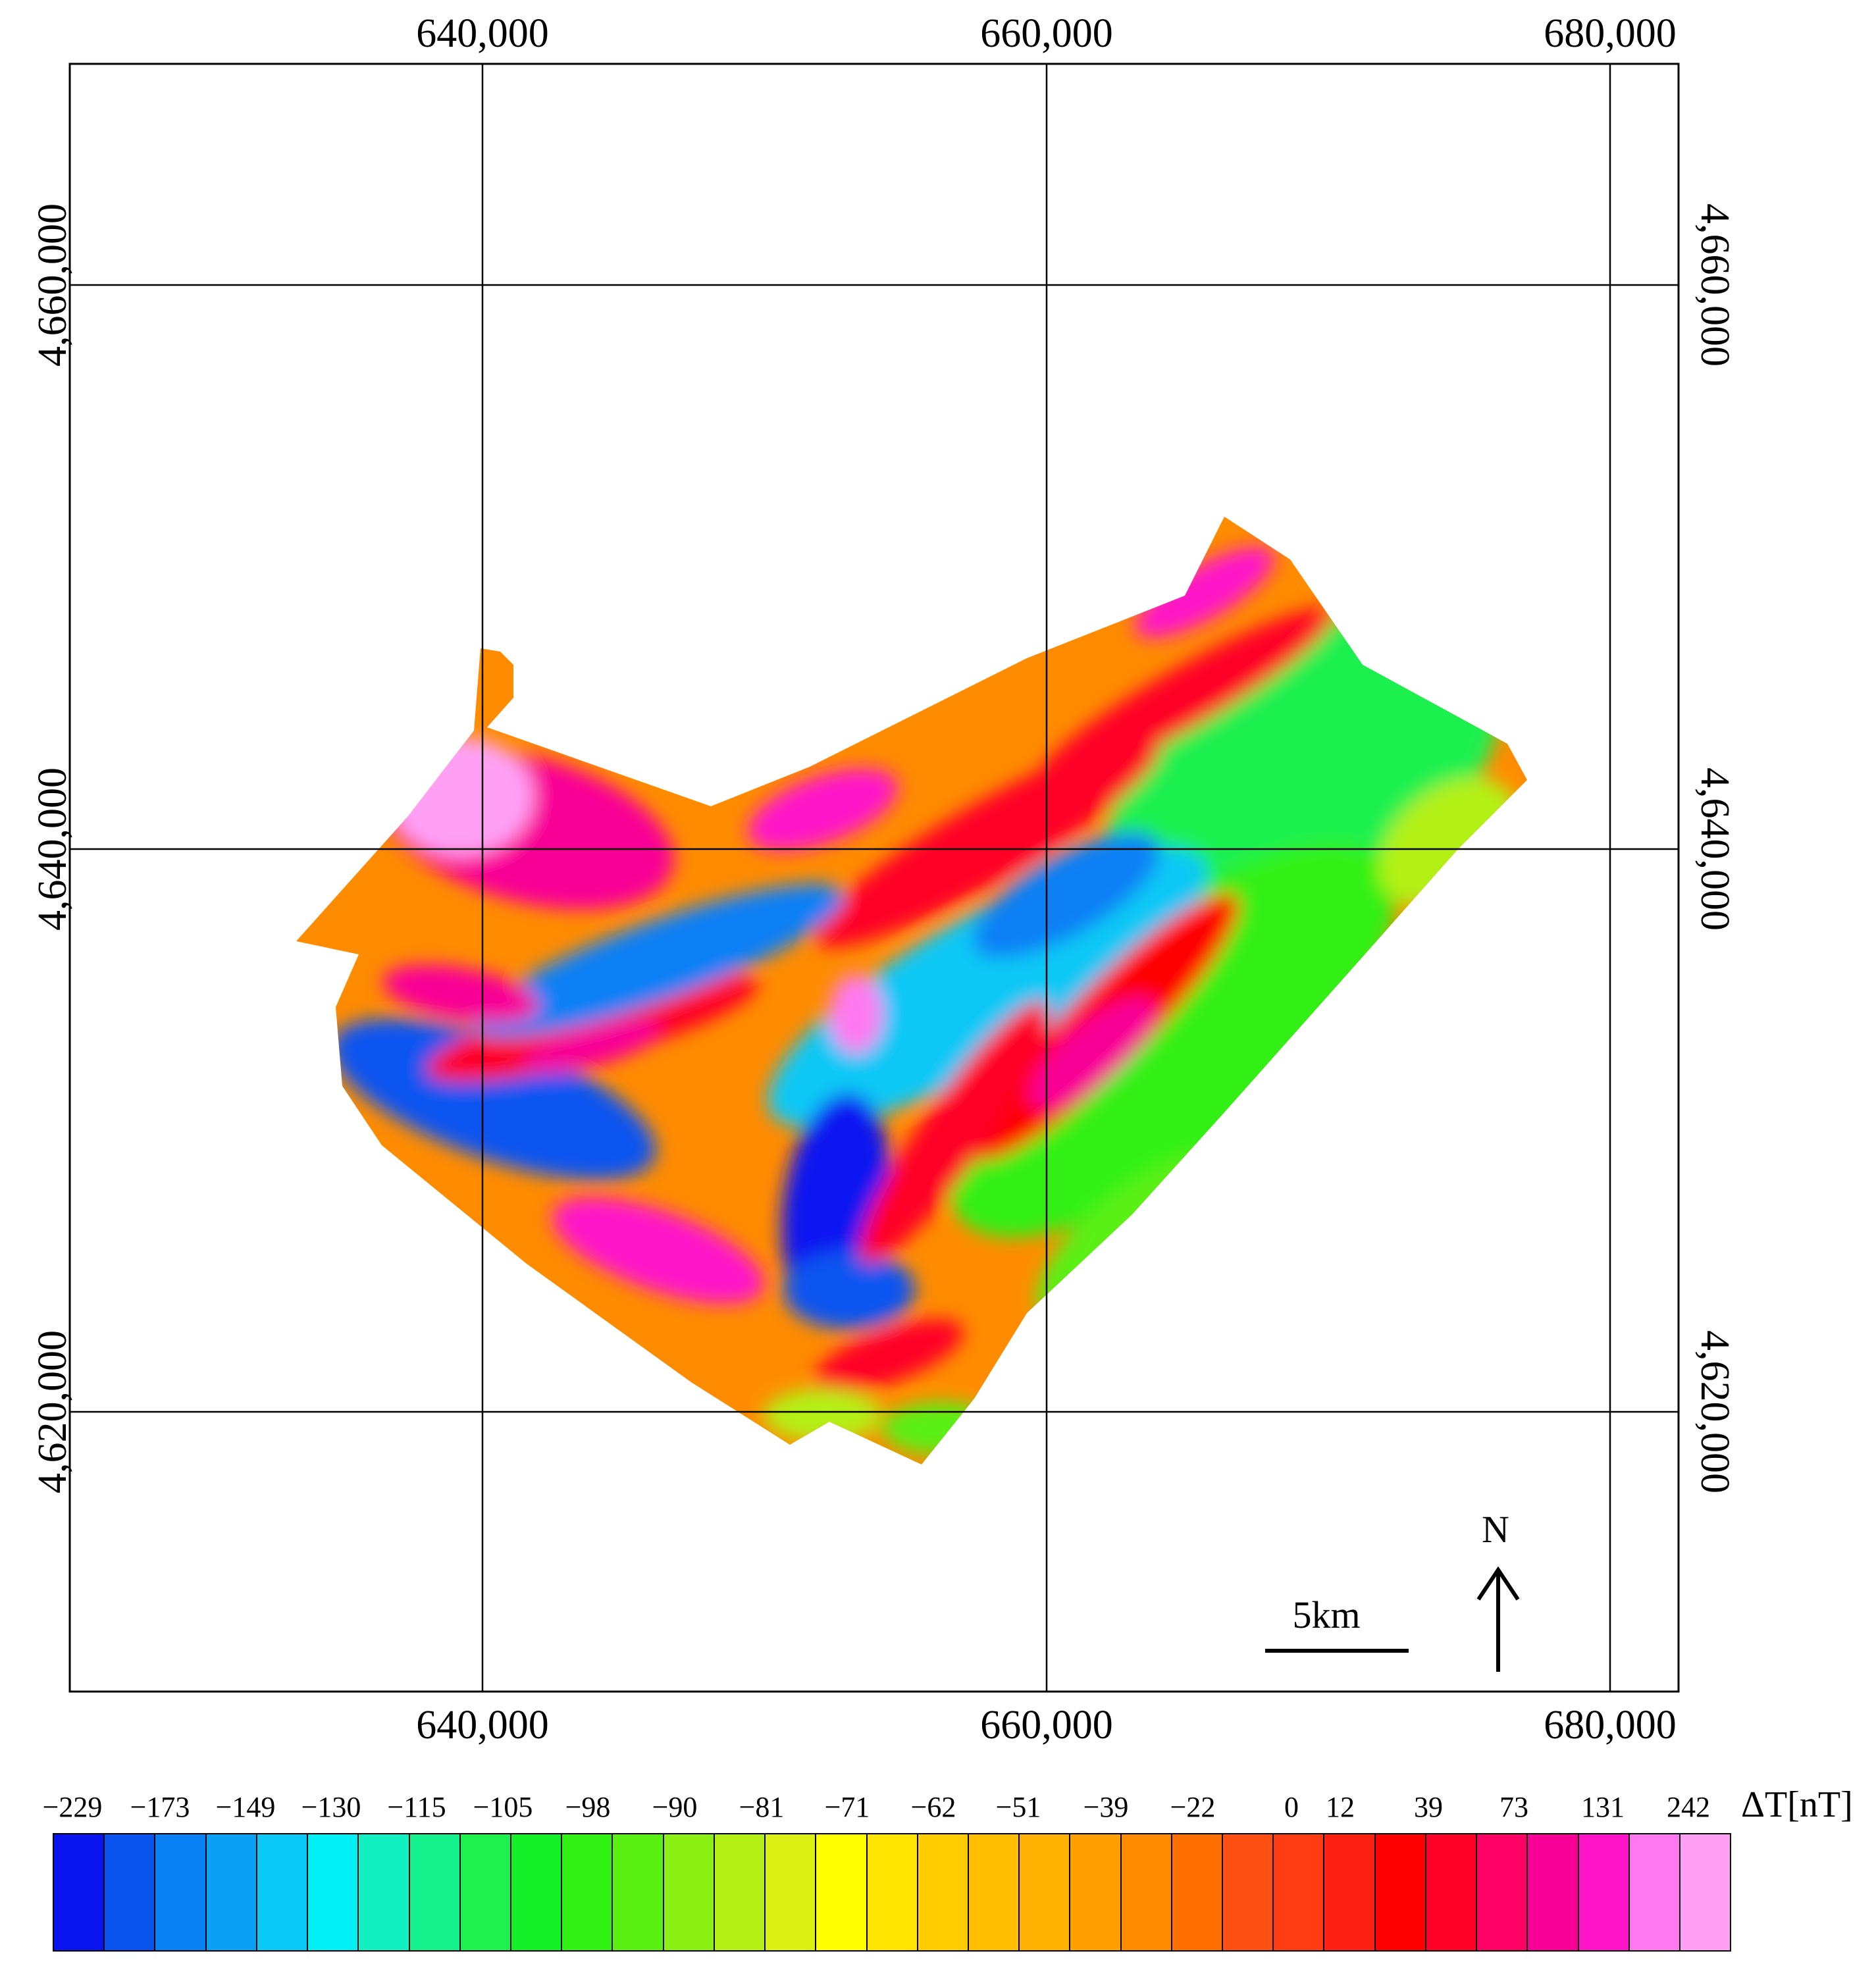 The height and width of the screenshot is (1968, 1876). I want to click on legend-unit: ΔT[nT], so click(1797, 1804).